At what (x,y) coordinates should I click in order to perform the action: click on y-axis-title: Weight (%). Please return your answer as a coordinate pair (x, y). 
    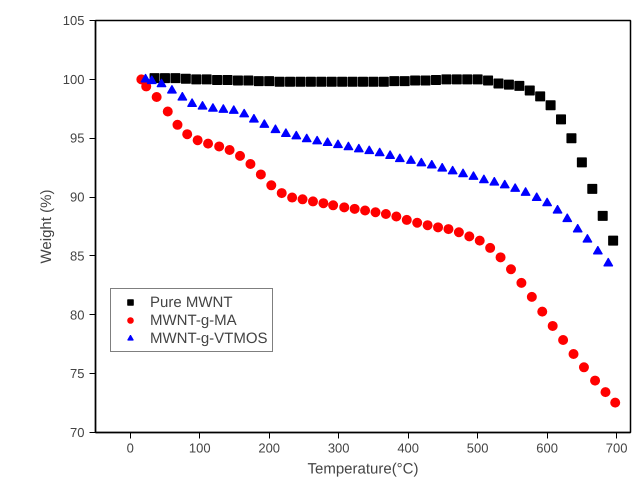
    Looking at the image, I should click on (46, 227).